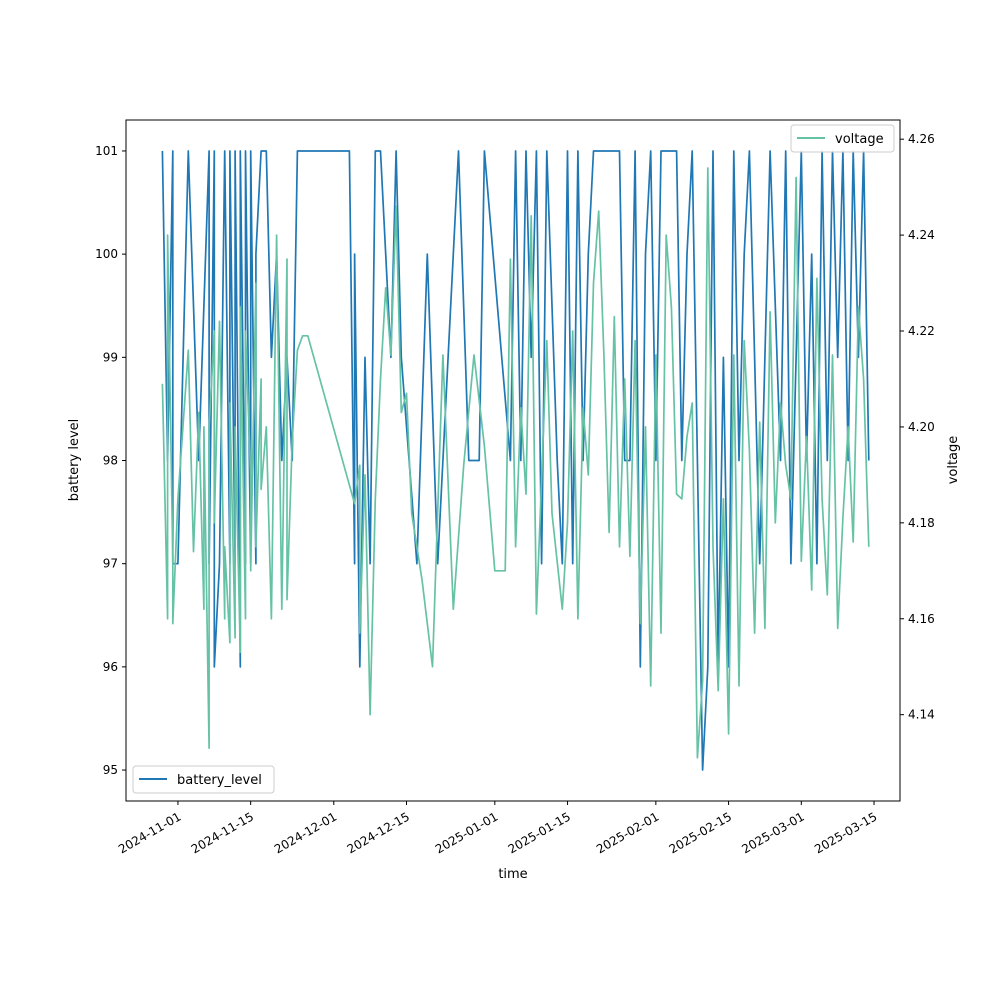  What do you see at coordinates (921, 331) in the screenshot?
I see `y-right-tick-label: 4.22` at bounding box center [921, 331].